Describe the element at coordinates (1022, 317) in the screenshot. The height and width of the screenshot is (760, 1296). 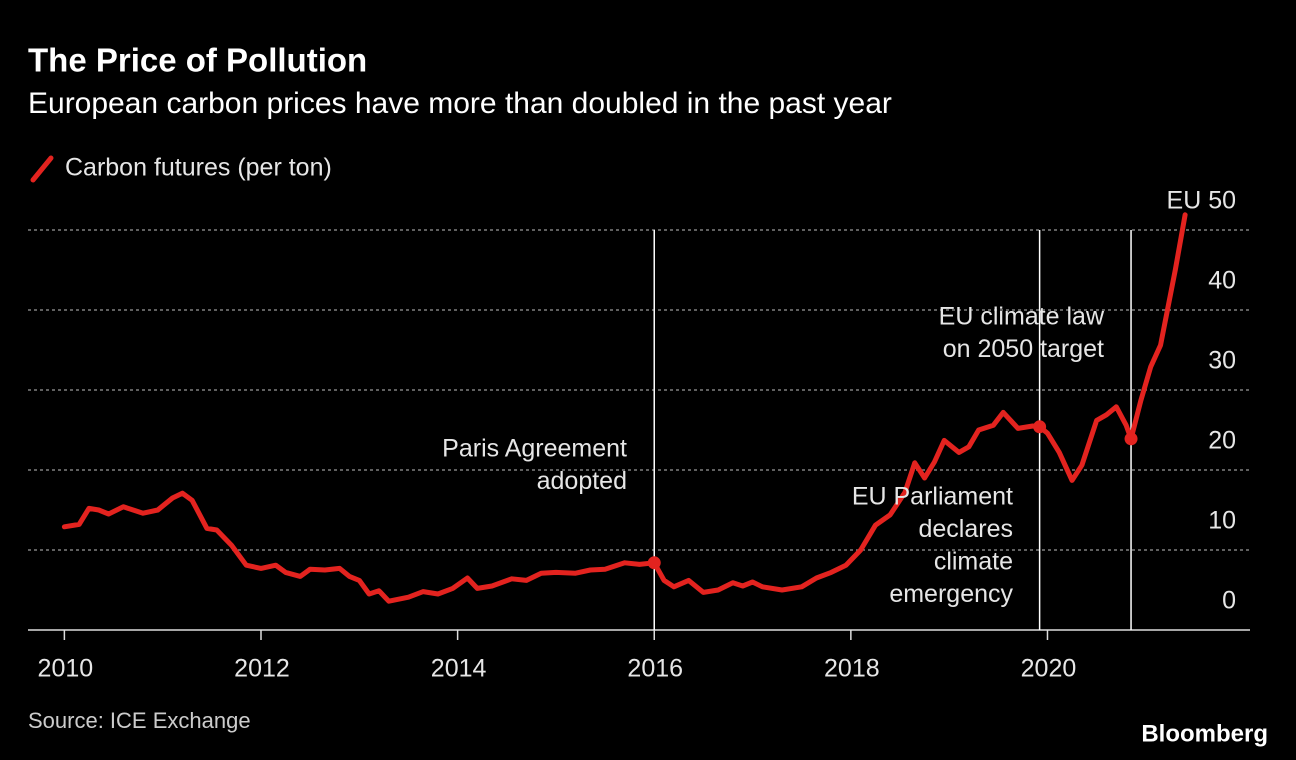
I see `annotation-text: EU climate law` at that location.